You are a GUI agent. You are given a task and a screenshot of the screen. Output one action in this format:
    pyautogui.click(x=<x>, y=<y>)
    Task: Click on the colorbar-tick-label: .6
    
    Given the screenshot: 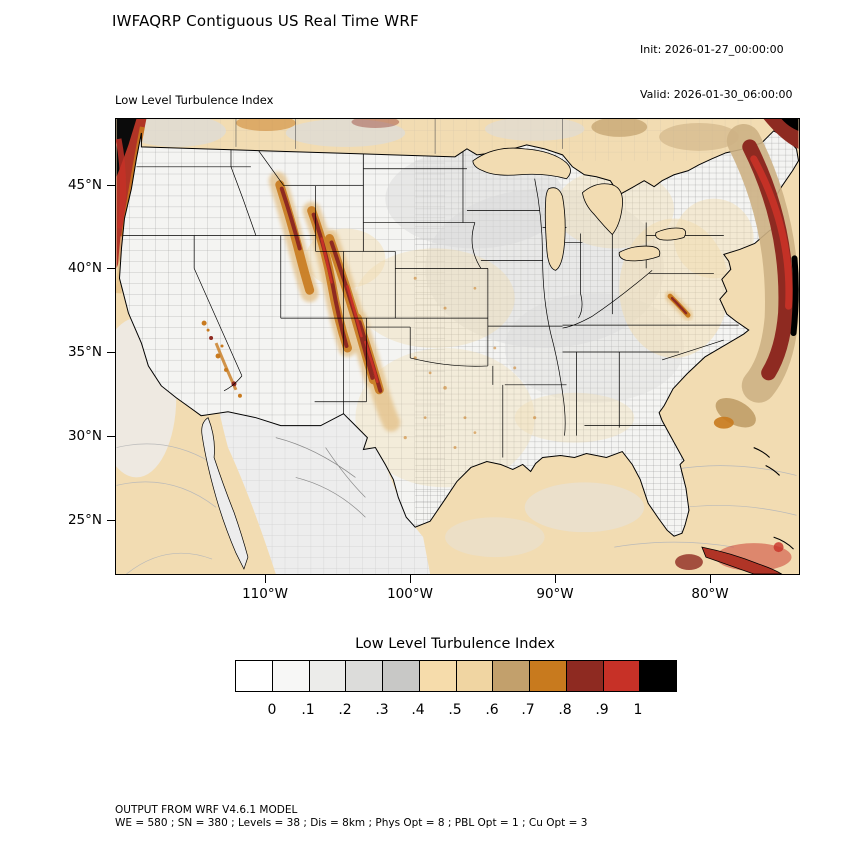 What is the action you would take?
    pyautogui.click(x=492, y=710)
    